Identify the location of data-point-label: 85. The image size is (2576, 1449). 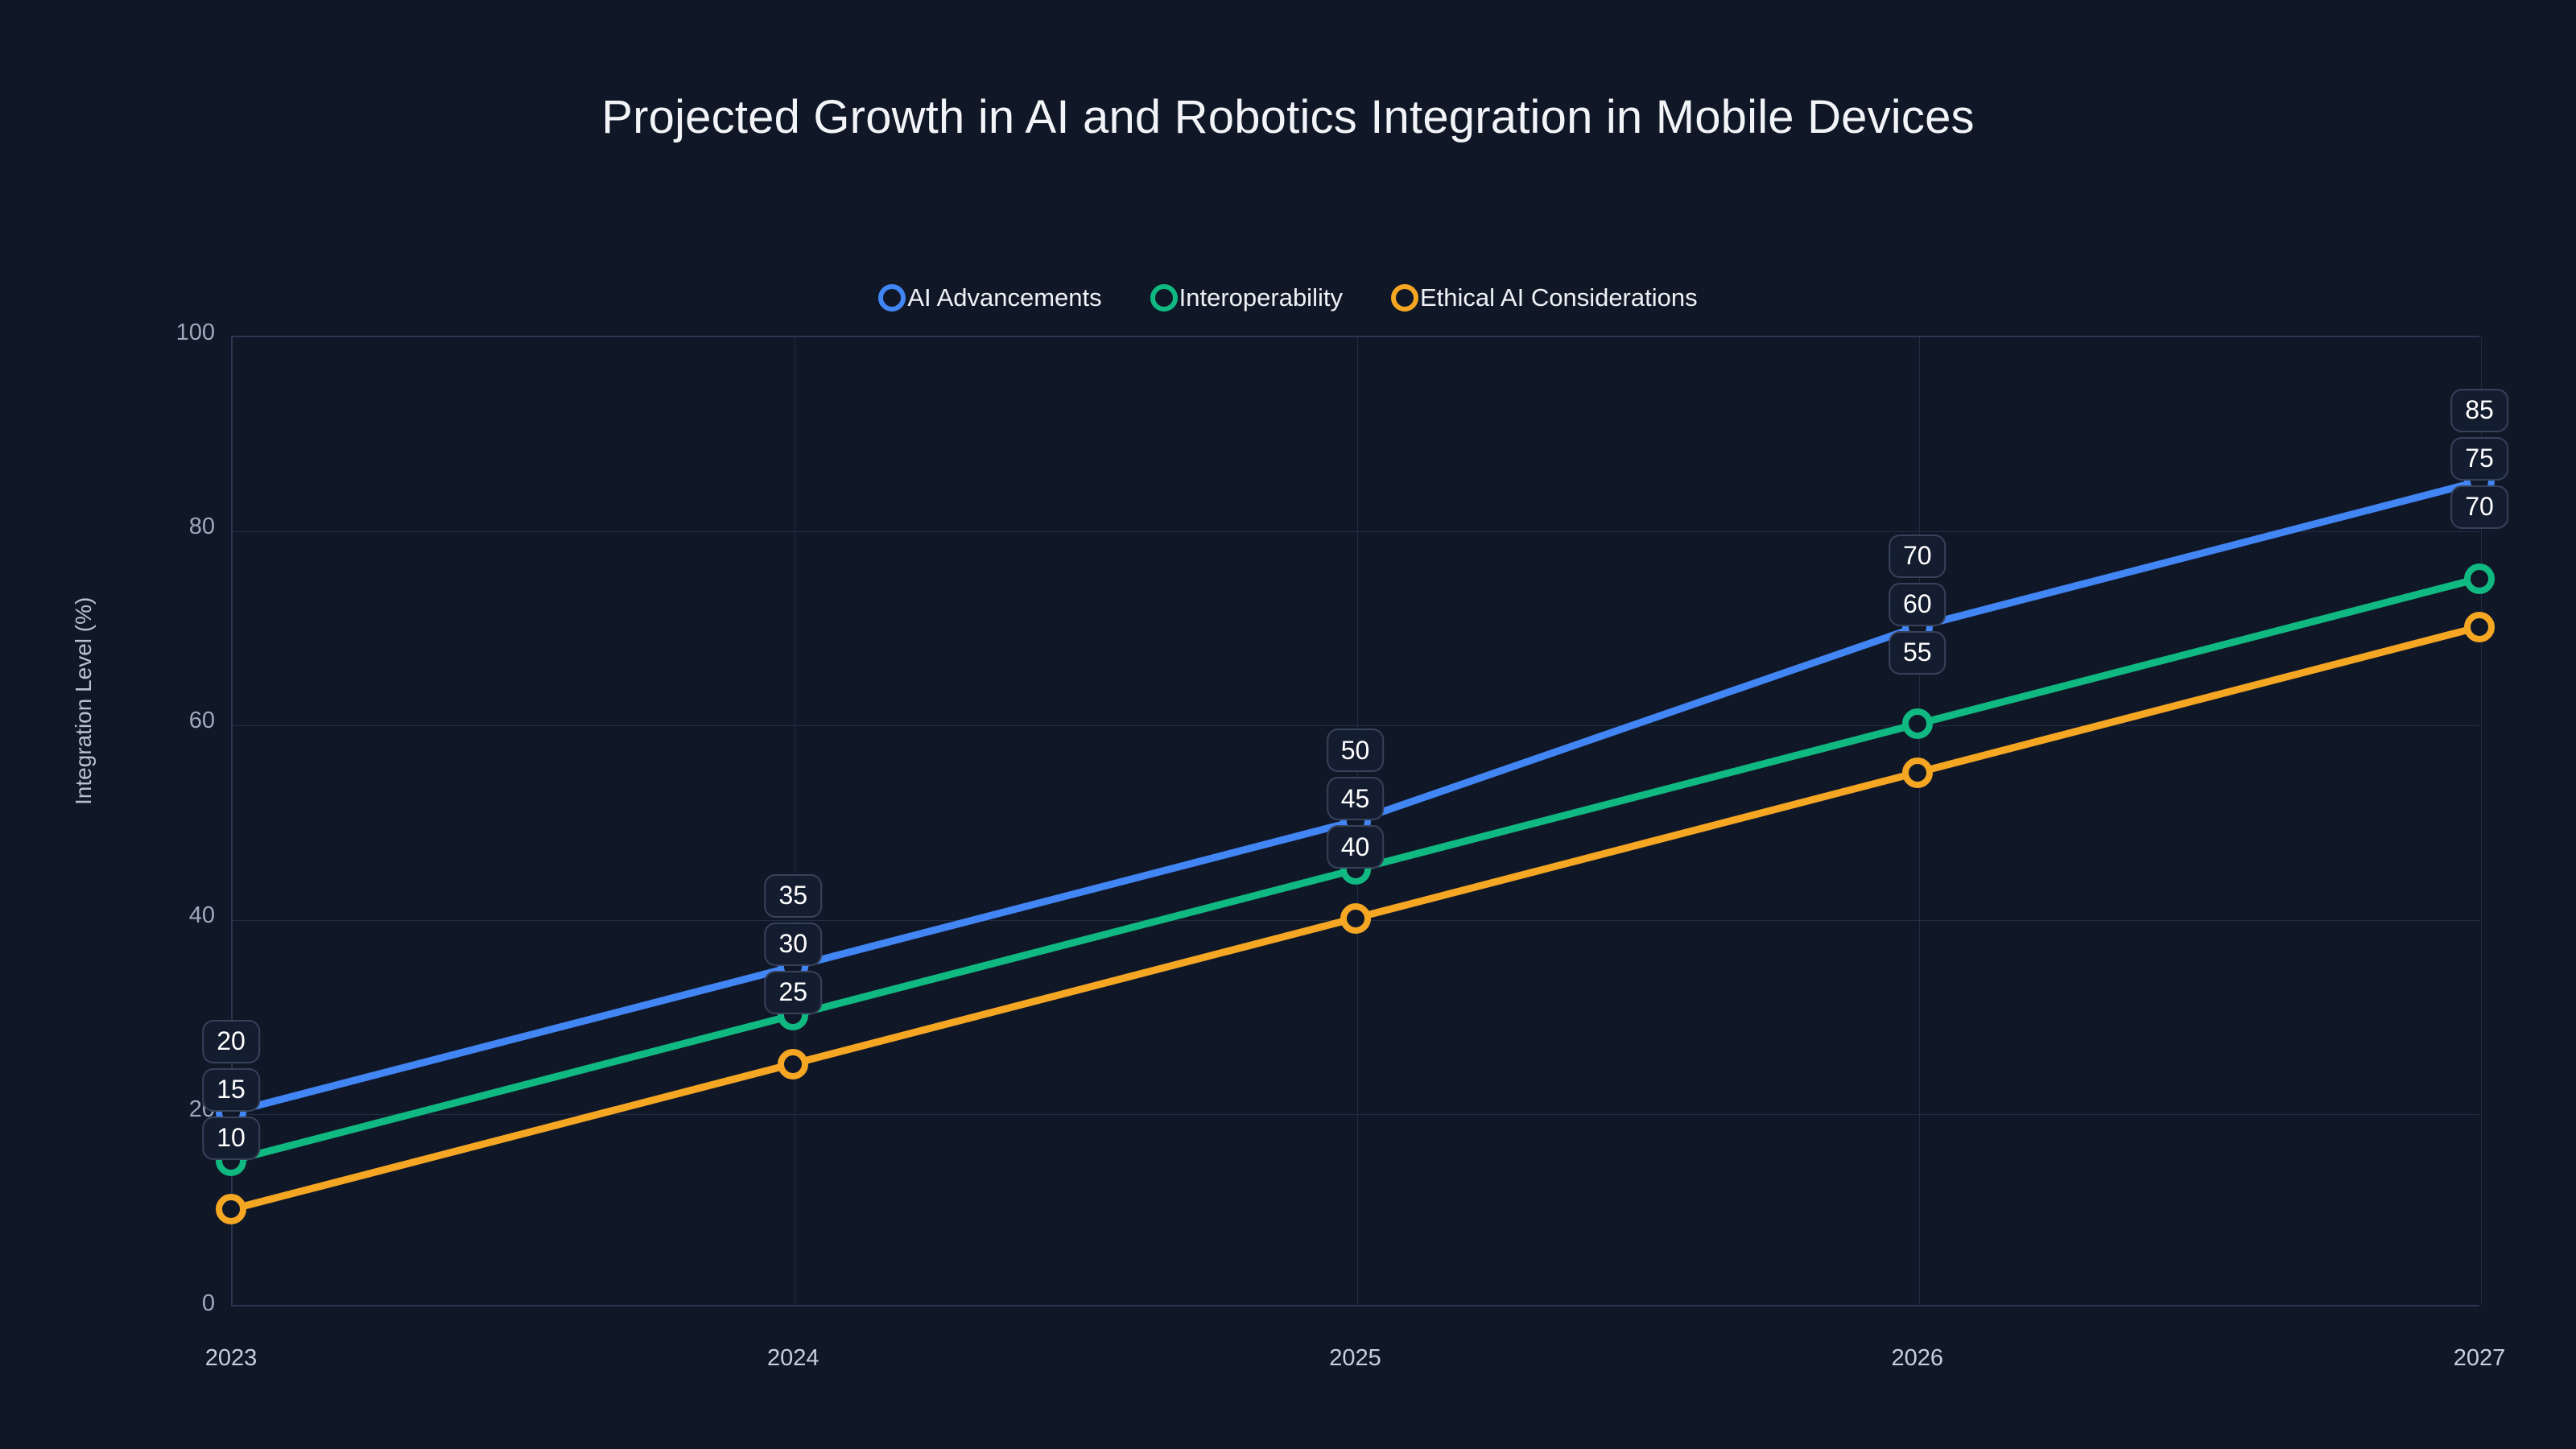
(2479, 410).